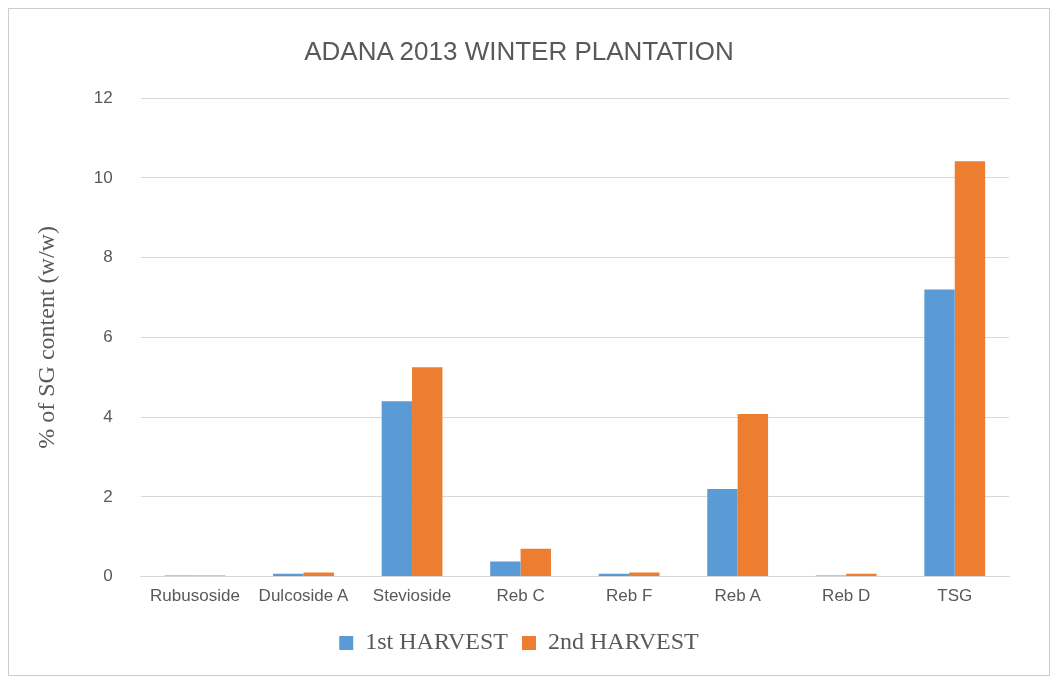 The height and width of the screenshot is (684, 1064). I want to click on y-axis-title: % of SG content (w/w), so click(45, 337).